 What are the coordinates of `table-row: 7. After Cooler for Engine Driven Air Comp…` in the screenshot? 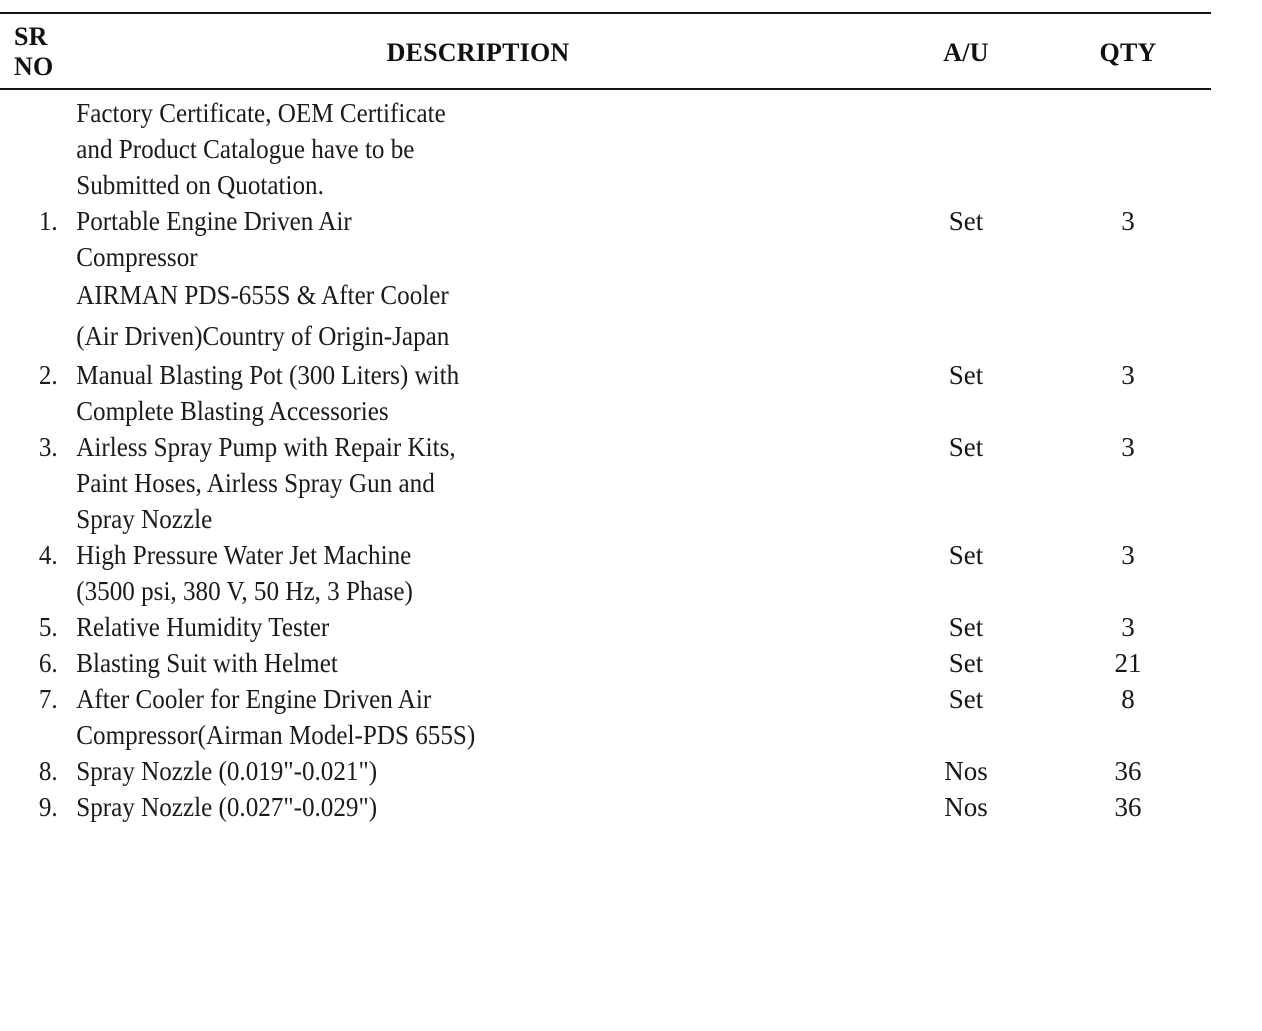 It's located at (631, 717).